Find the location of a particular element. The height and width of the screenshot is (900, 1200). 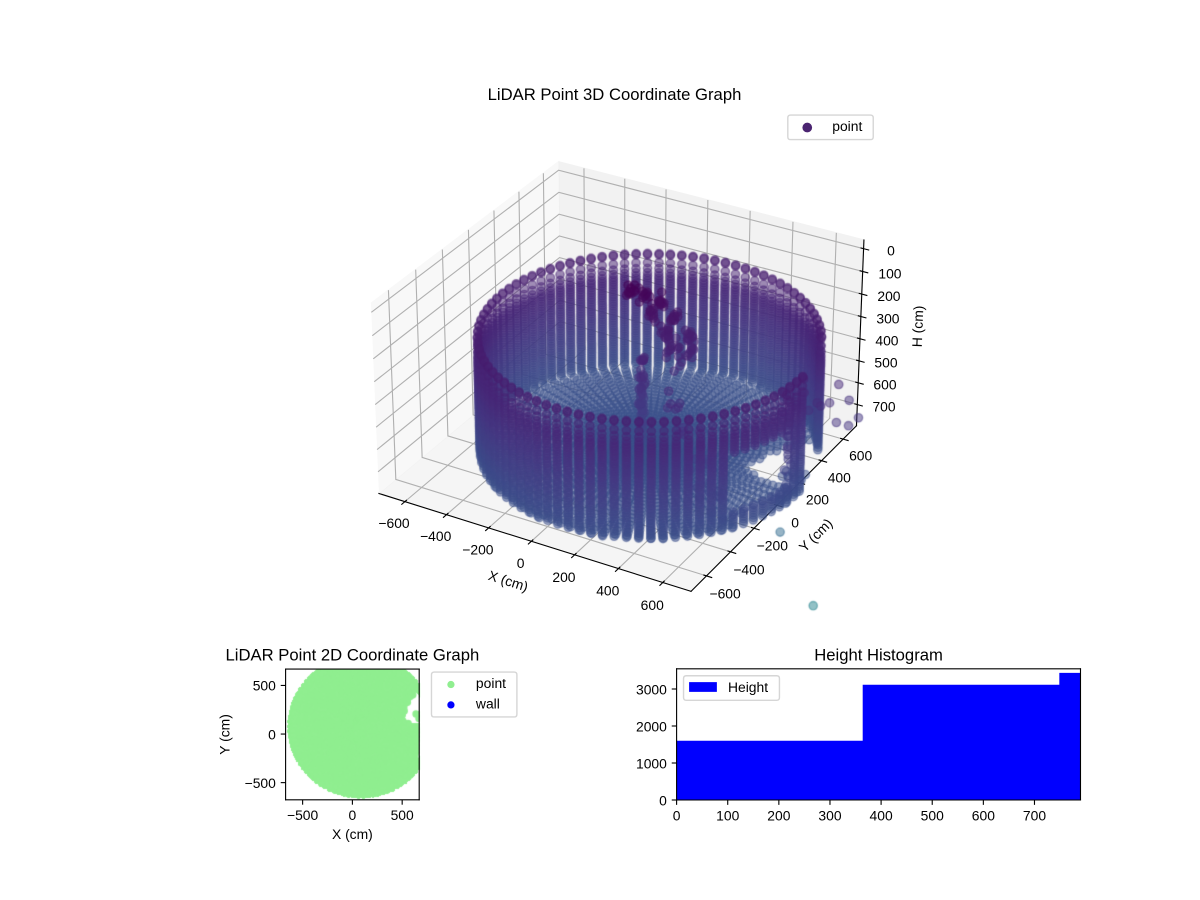

svg-text:LiDAR Point 2D Coordinate Grap: LiDAR Point 2D Coordinate Graph is located at coordinates (353, 655).